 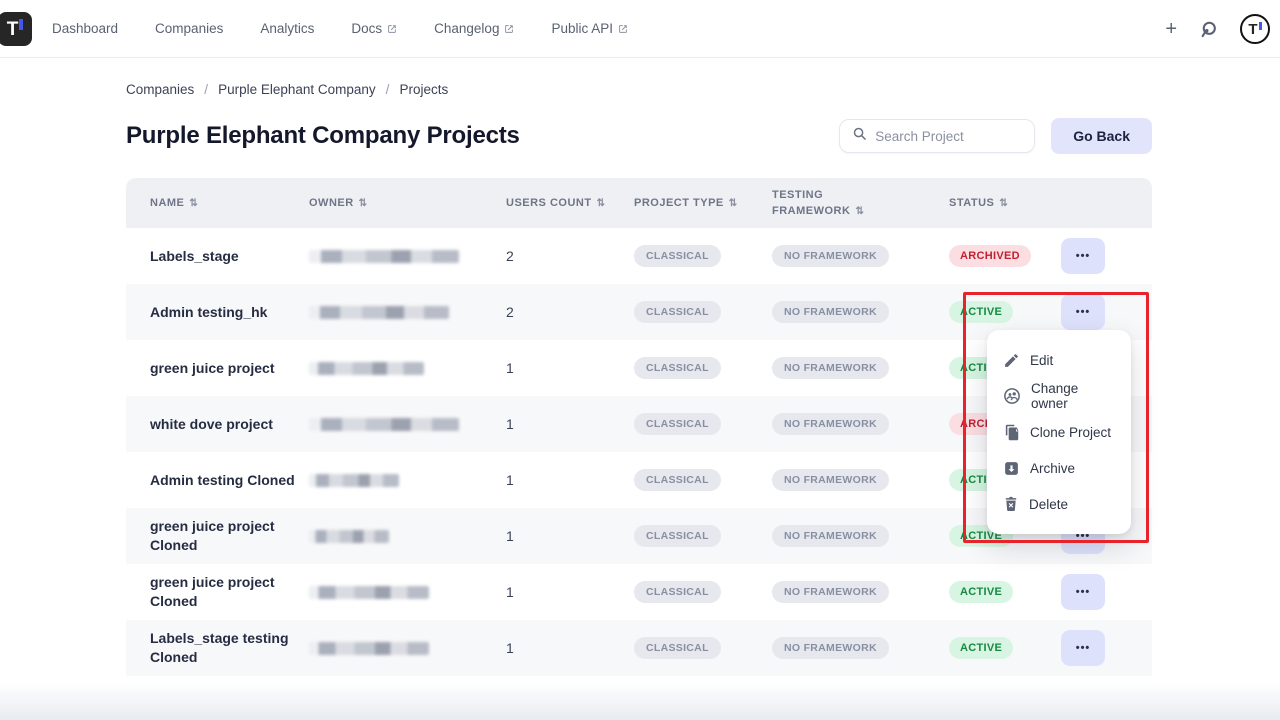 What do you see at coordinates (510, 256) in the screenshot?
I see `users-count: 2` at bounding box center [510, 256].